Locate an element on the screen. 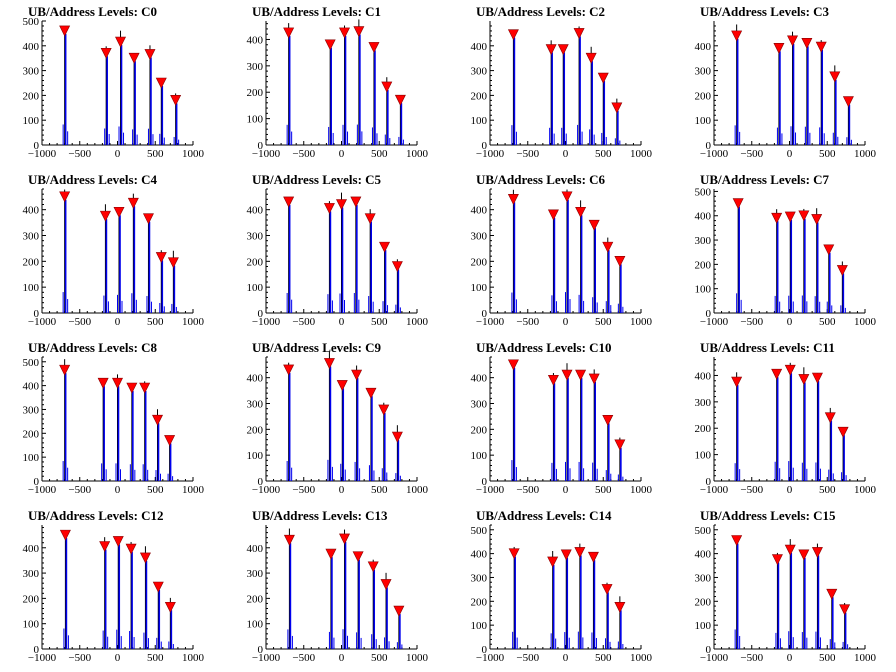 The image size is (896, 672). chart-title: UB/Address Levels: C12 is located at coordinates (96, 515).